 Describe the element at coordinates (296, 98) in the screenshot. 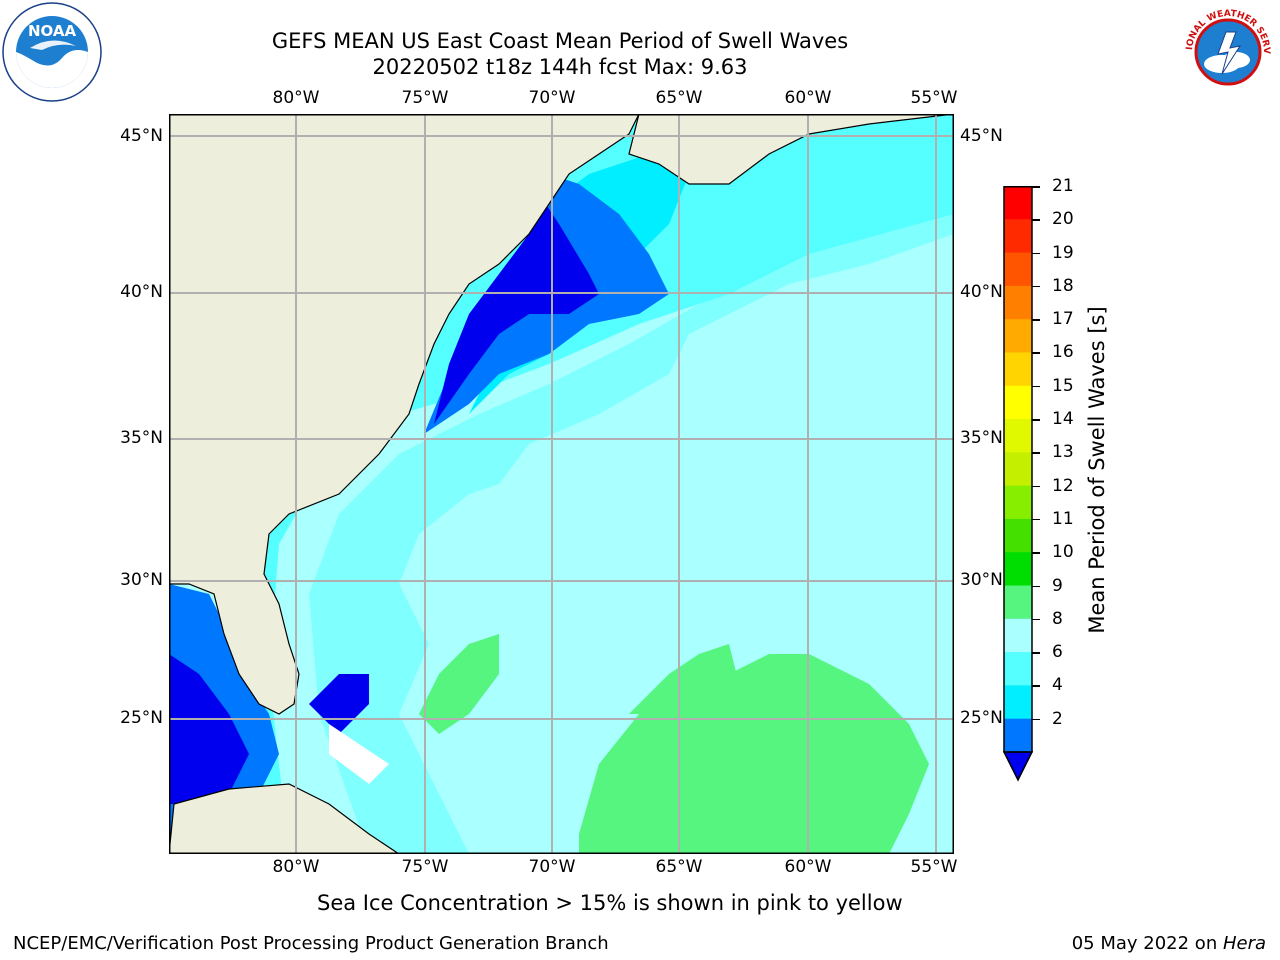

I see `lon-label-top: 80°W` at that location.